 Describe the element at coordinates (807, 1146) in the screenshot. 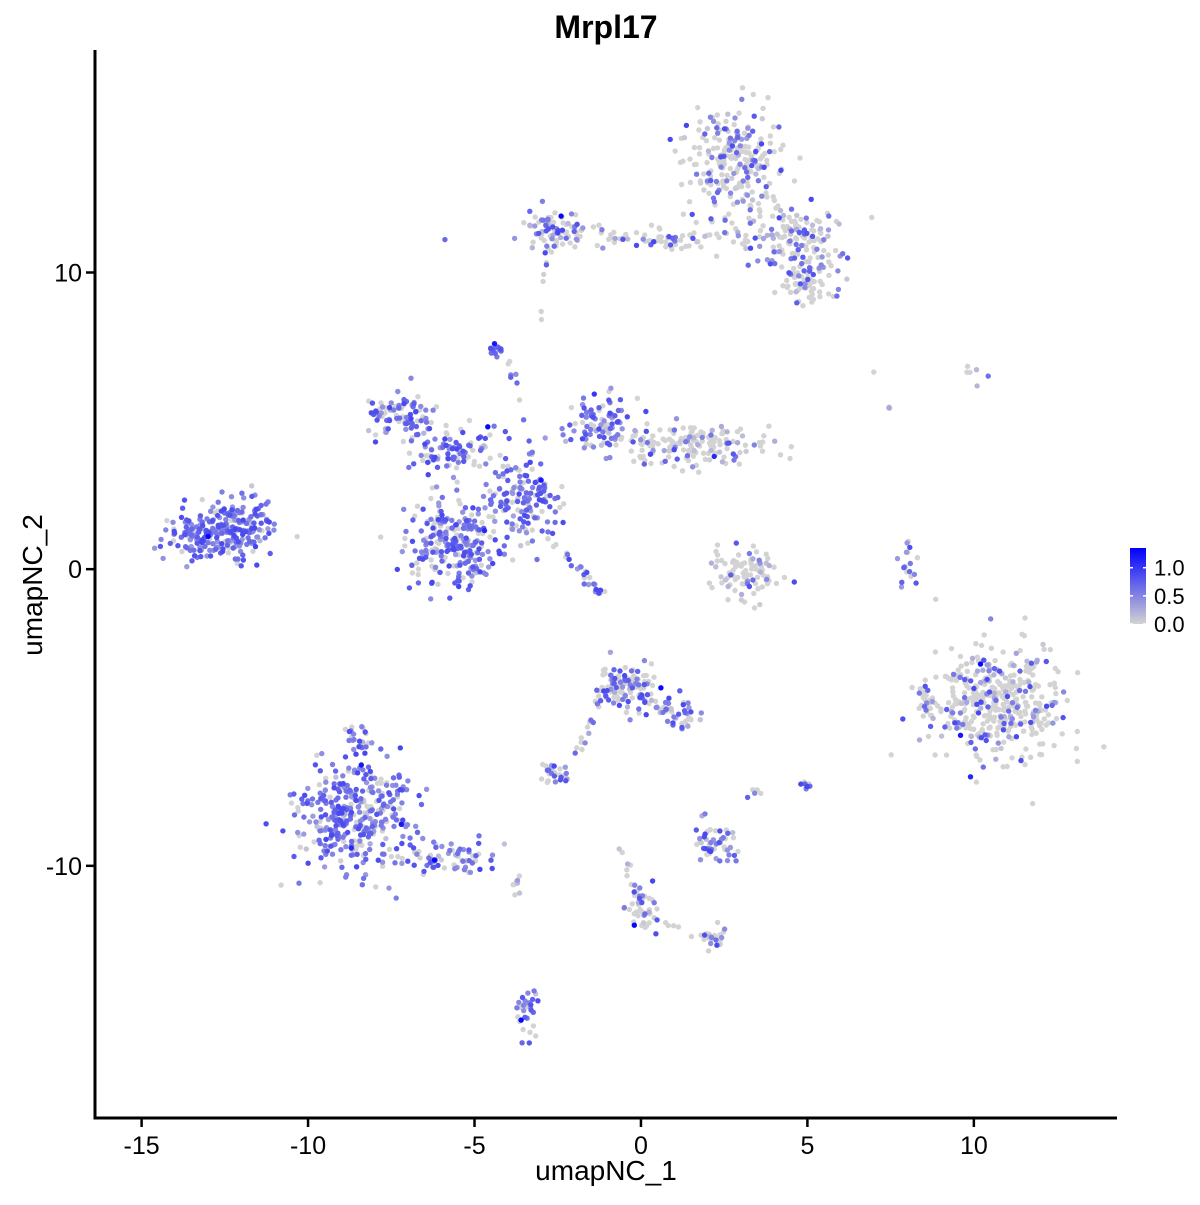

I see `x-tick-label: 5` at that location.